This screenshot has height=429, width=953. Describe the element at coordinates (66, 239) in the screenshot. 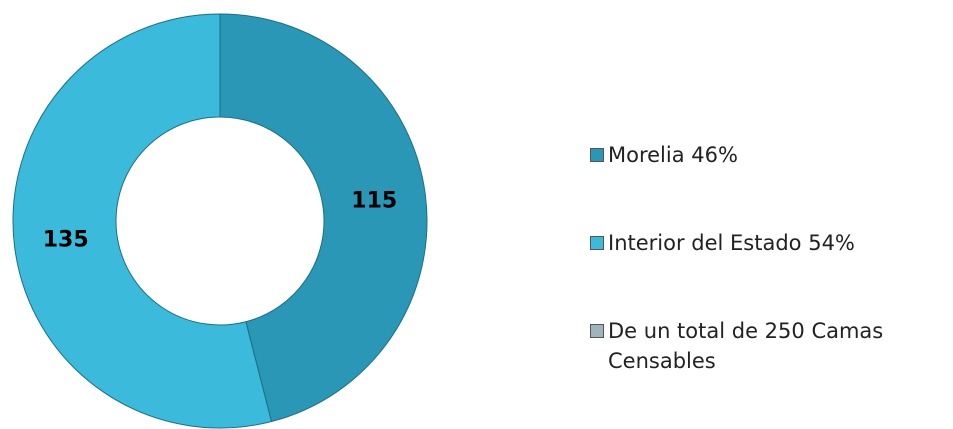

I see `data-label: 135` at that location.